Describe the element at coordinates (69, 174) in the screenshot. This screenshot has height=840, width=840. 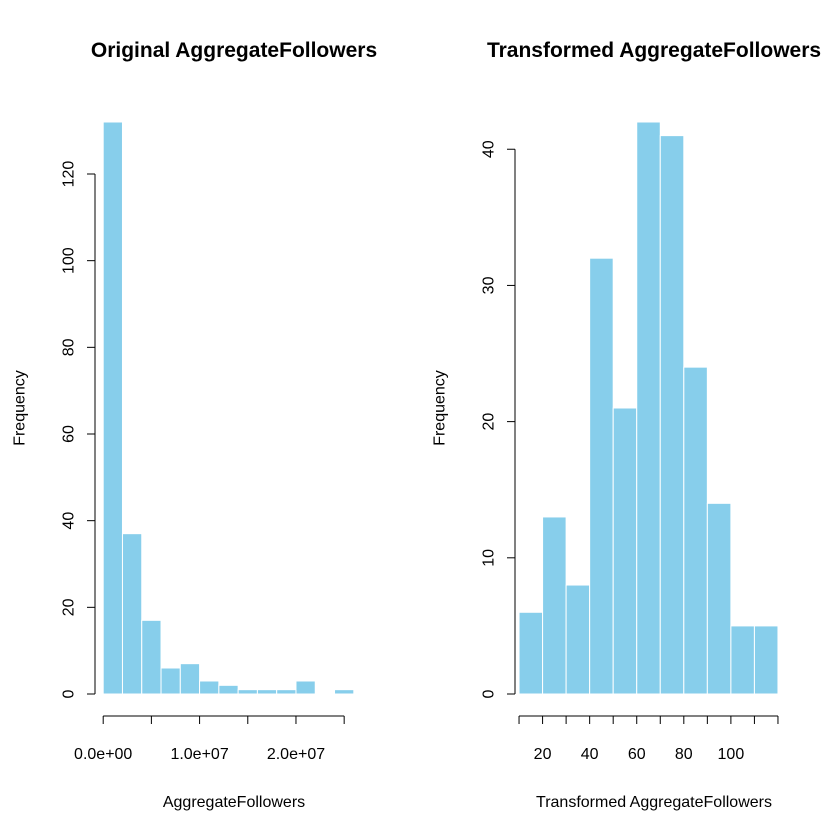
I see `y-tick-label: 120` at that location.